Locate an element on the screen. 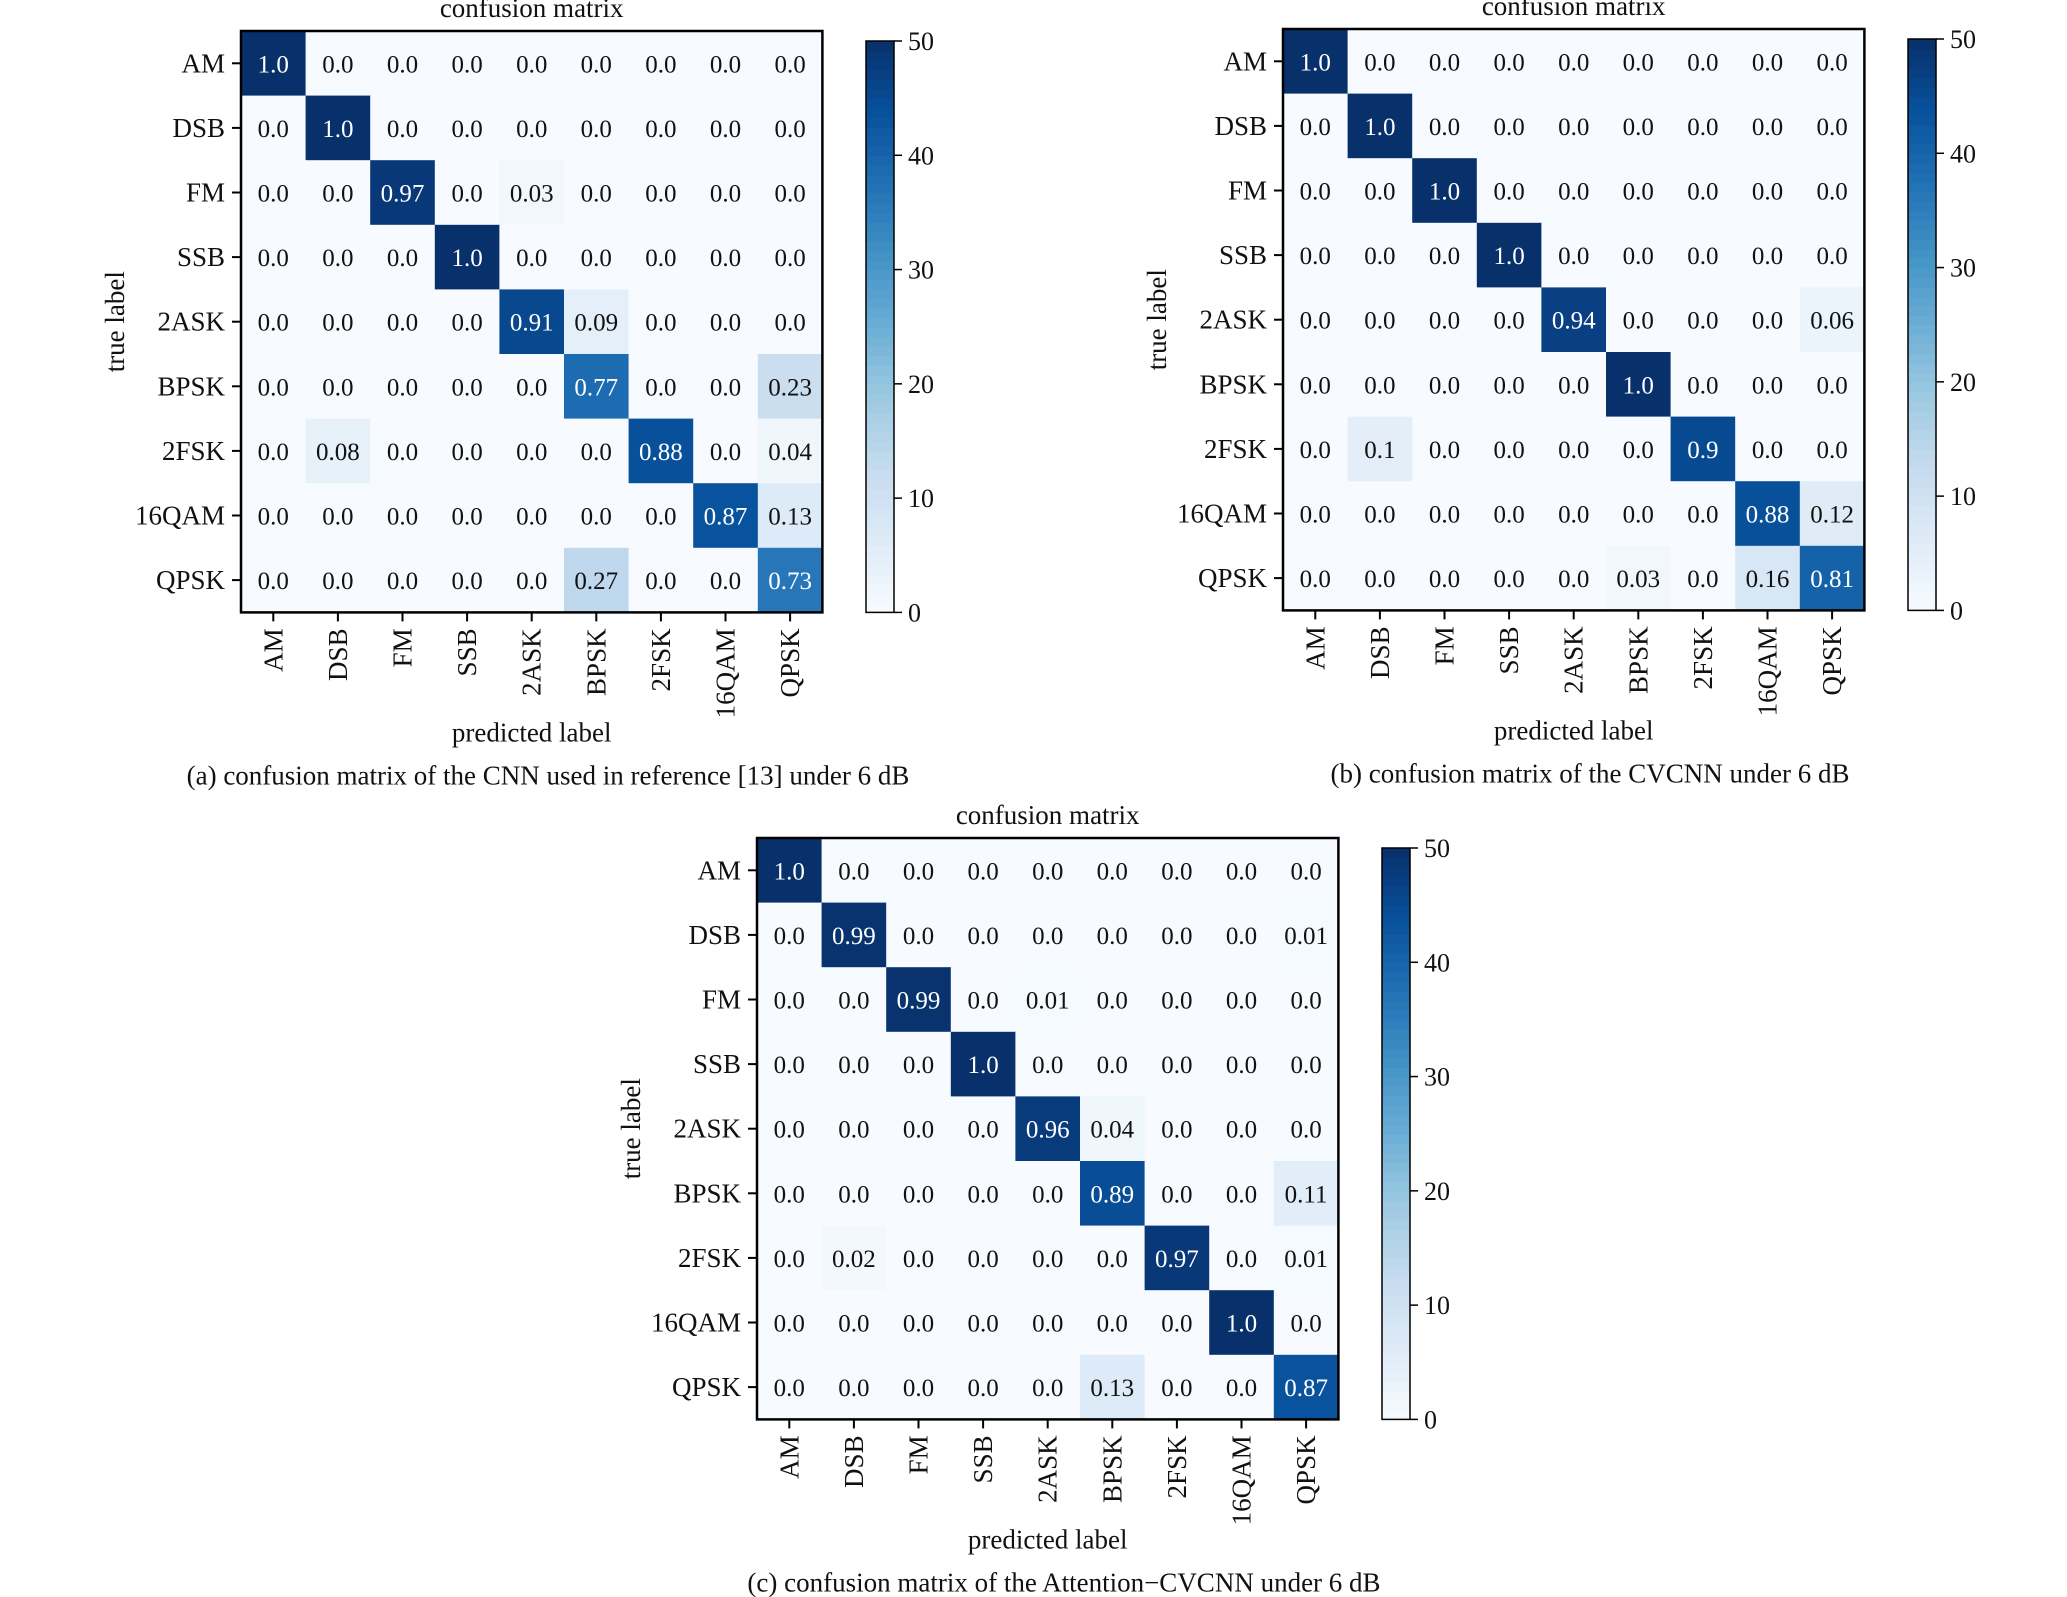 The image size is (2067, 1597). y-tick-label: FM is located at coordinates (205, 193).